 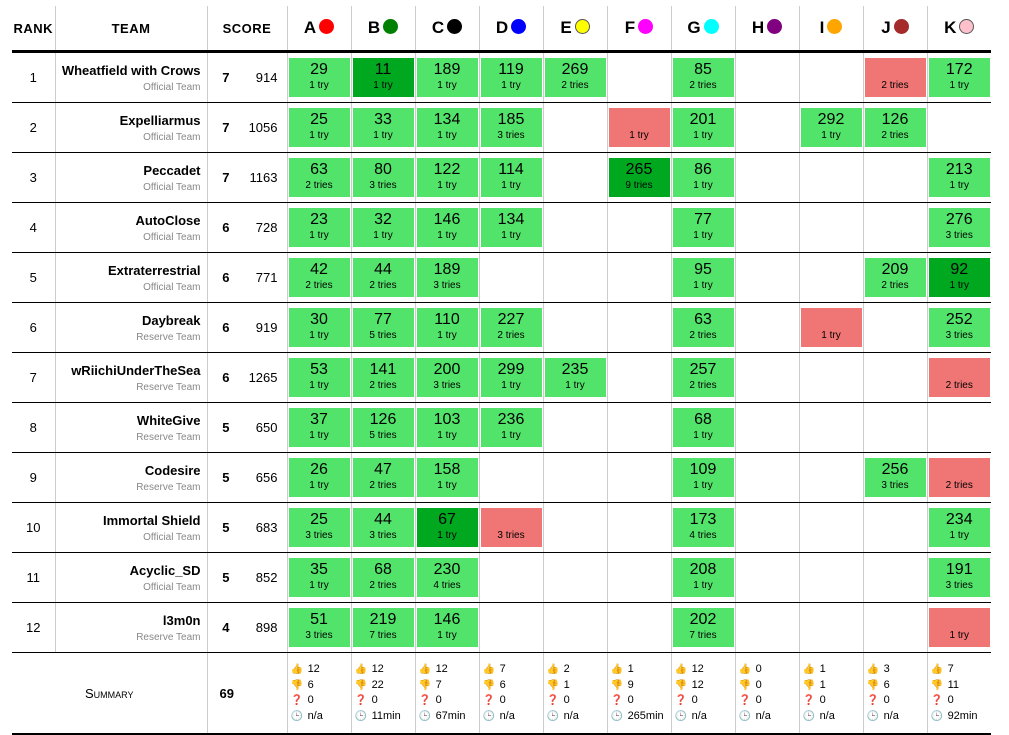 I want to click on problem-cell: 292 1 try, so click(x=830, y=127).